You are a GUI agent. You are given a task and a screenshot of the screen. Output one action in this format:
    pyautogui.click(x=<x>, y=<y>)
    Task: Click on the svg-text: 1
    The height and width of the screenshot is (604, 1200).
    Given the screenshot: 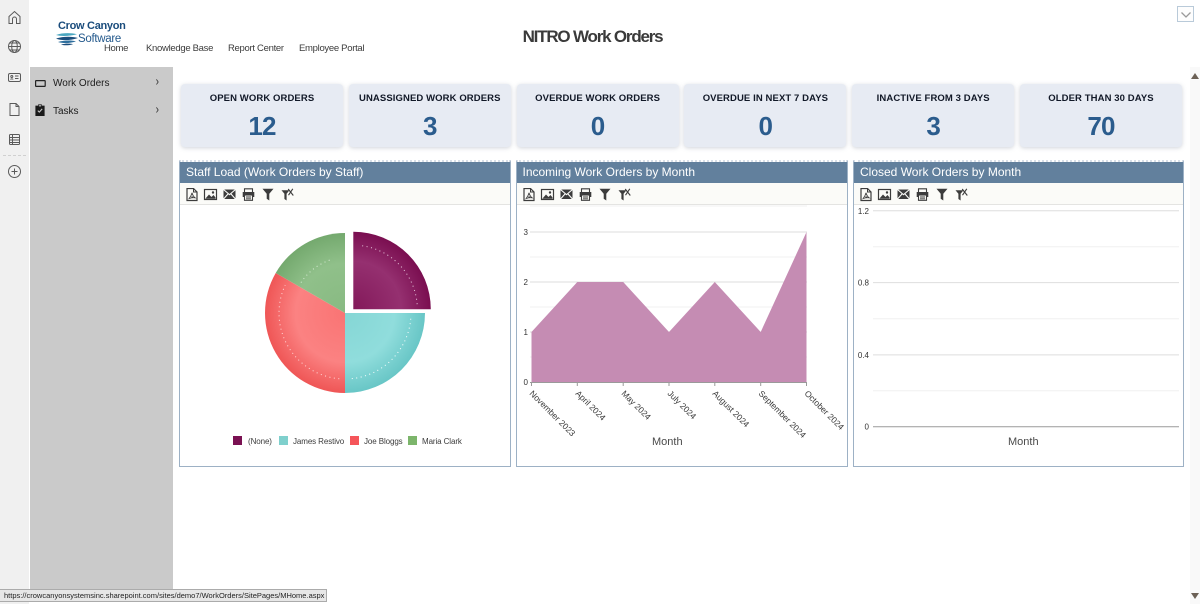 What is the action you would take?
    pyautogui.click(x=526, y=332)
    